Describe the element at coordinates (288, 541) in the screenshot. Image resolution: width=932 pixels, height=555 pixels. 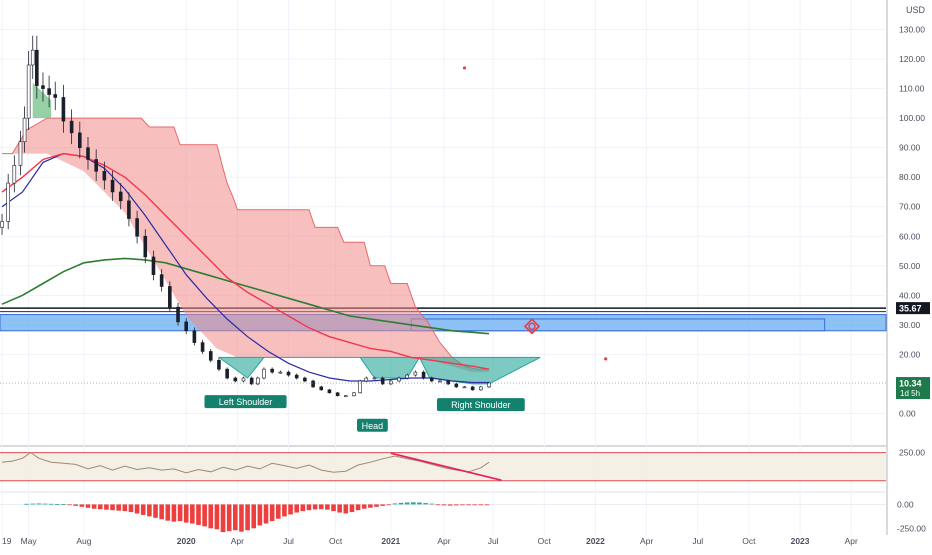
I see `time-tick-label: Jul` at that location.